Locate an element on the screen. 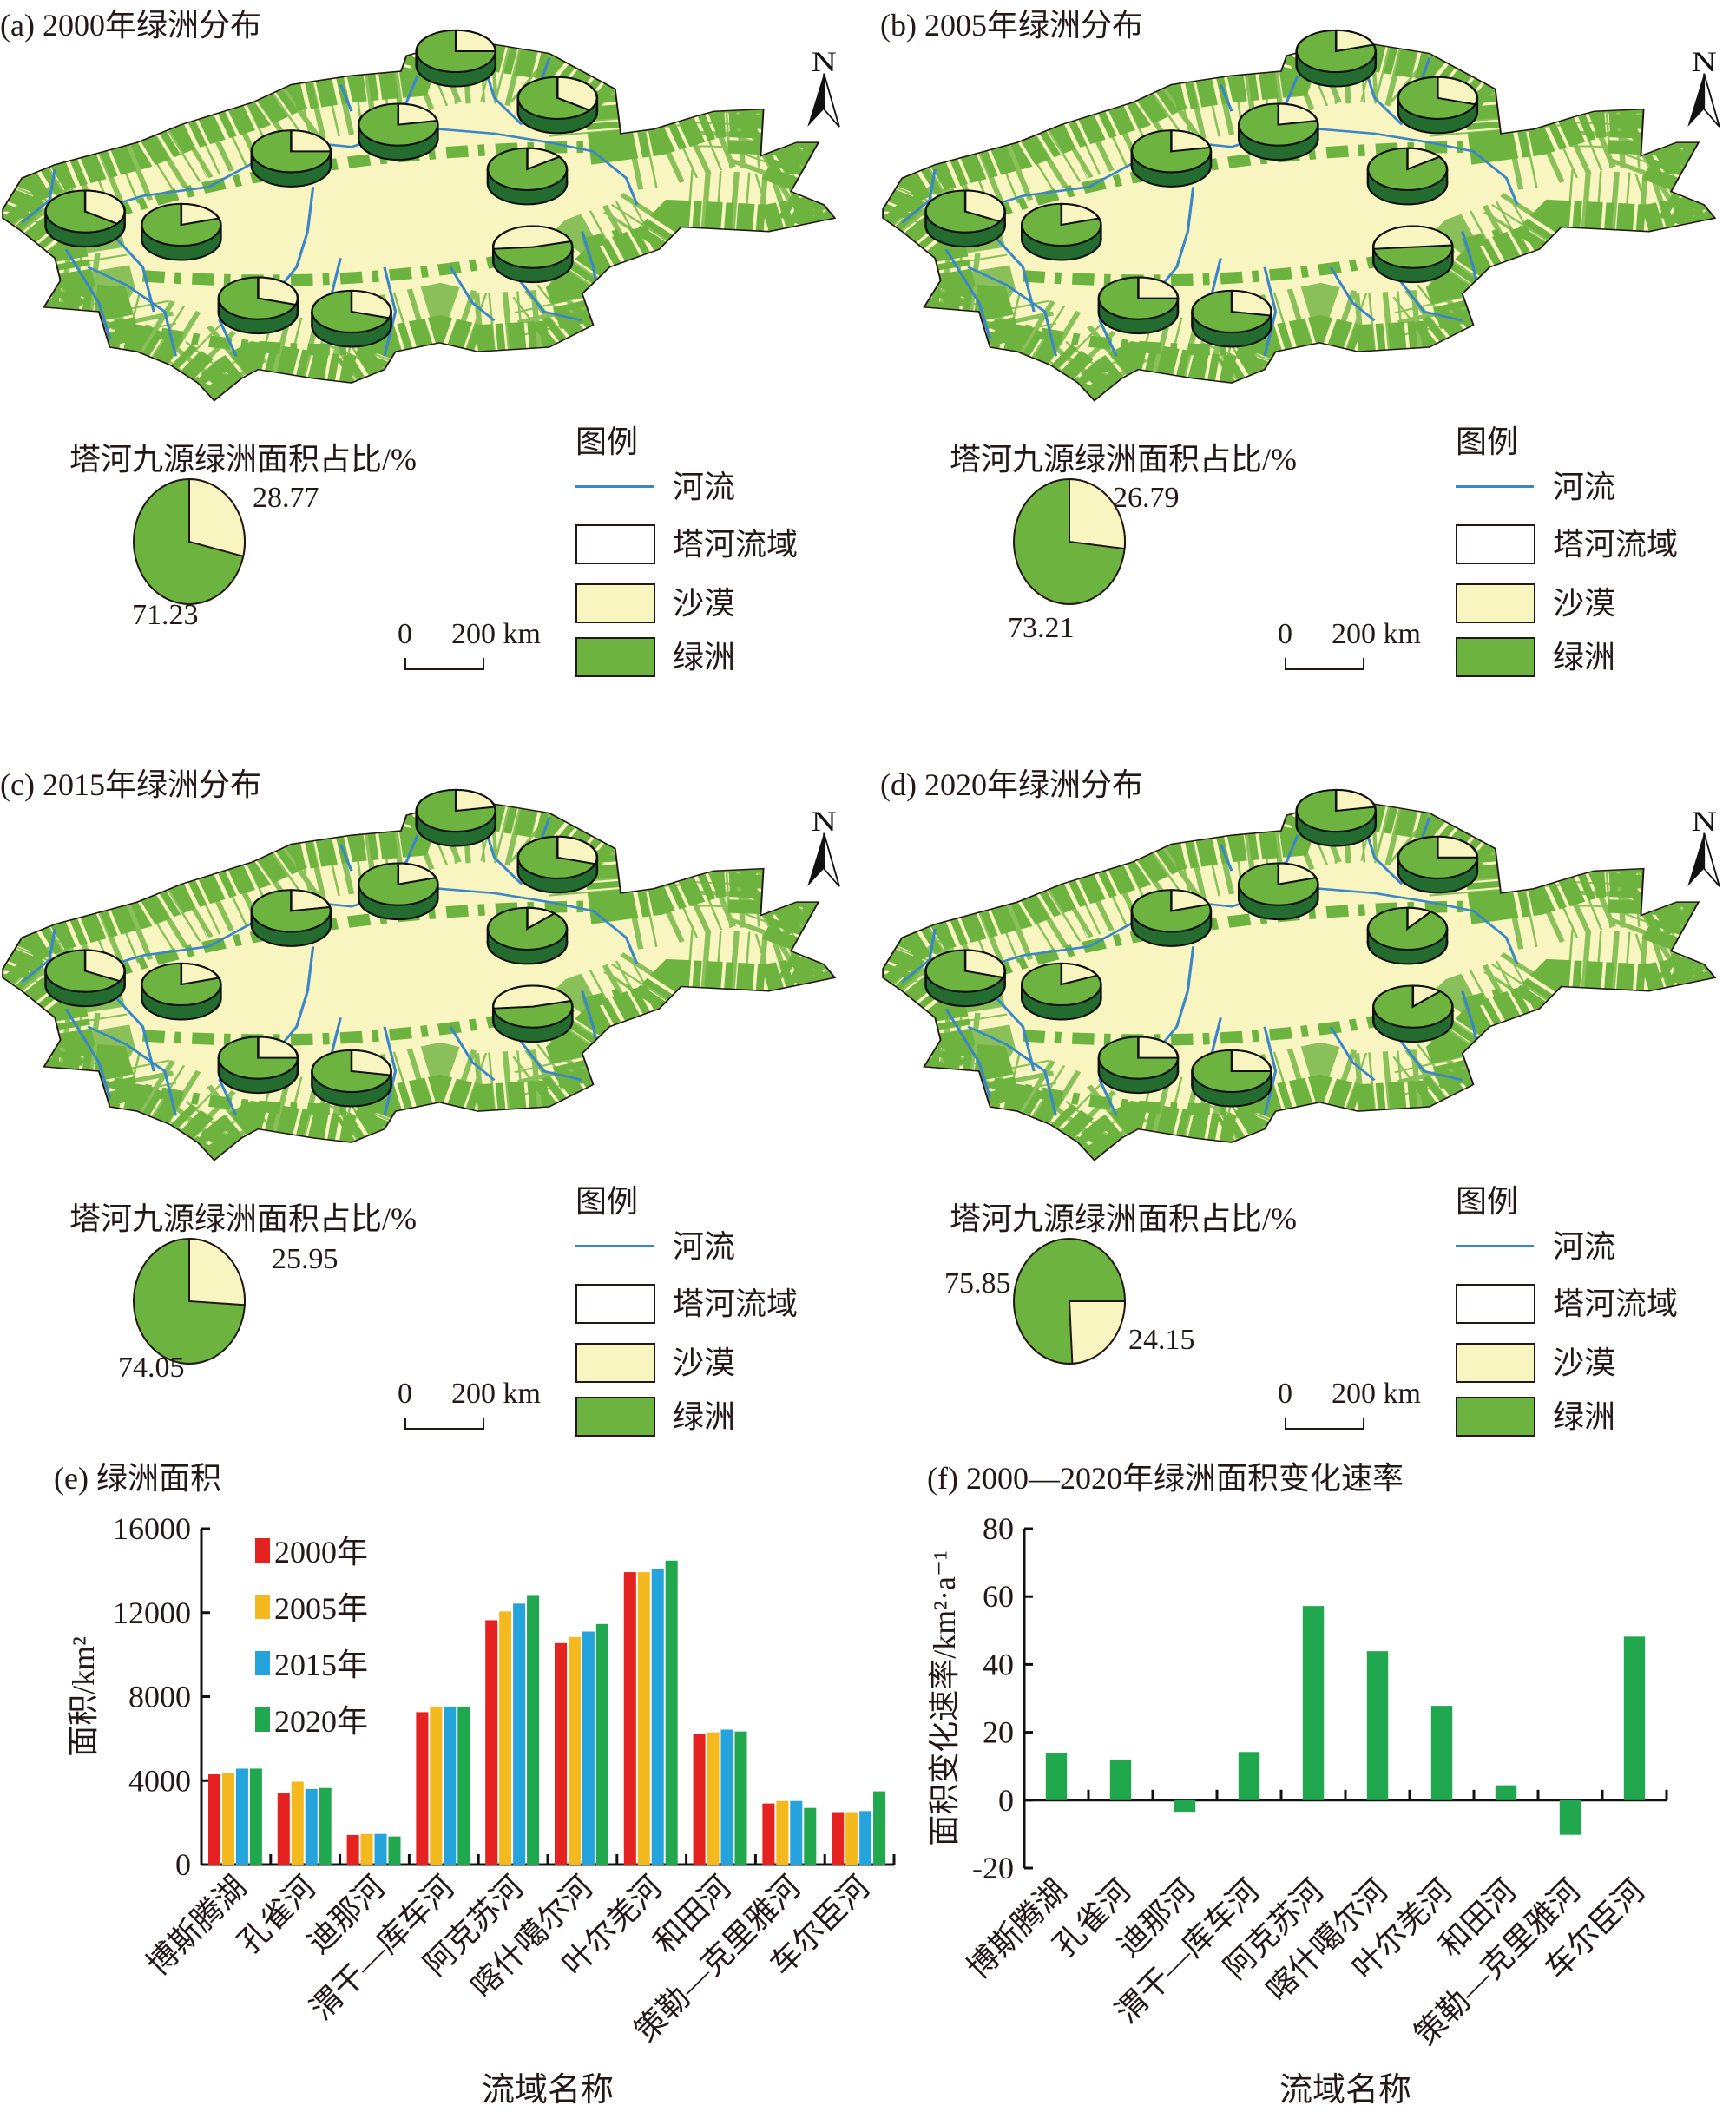 This screenshot has width=1736, height=2112. legend-label: 2020年 is located at coordinates (321, 1721).